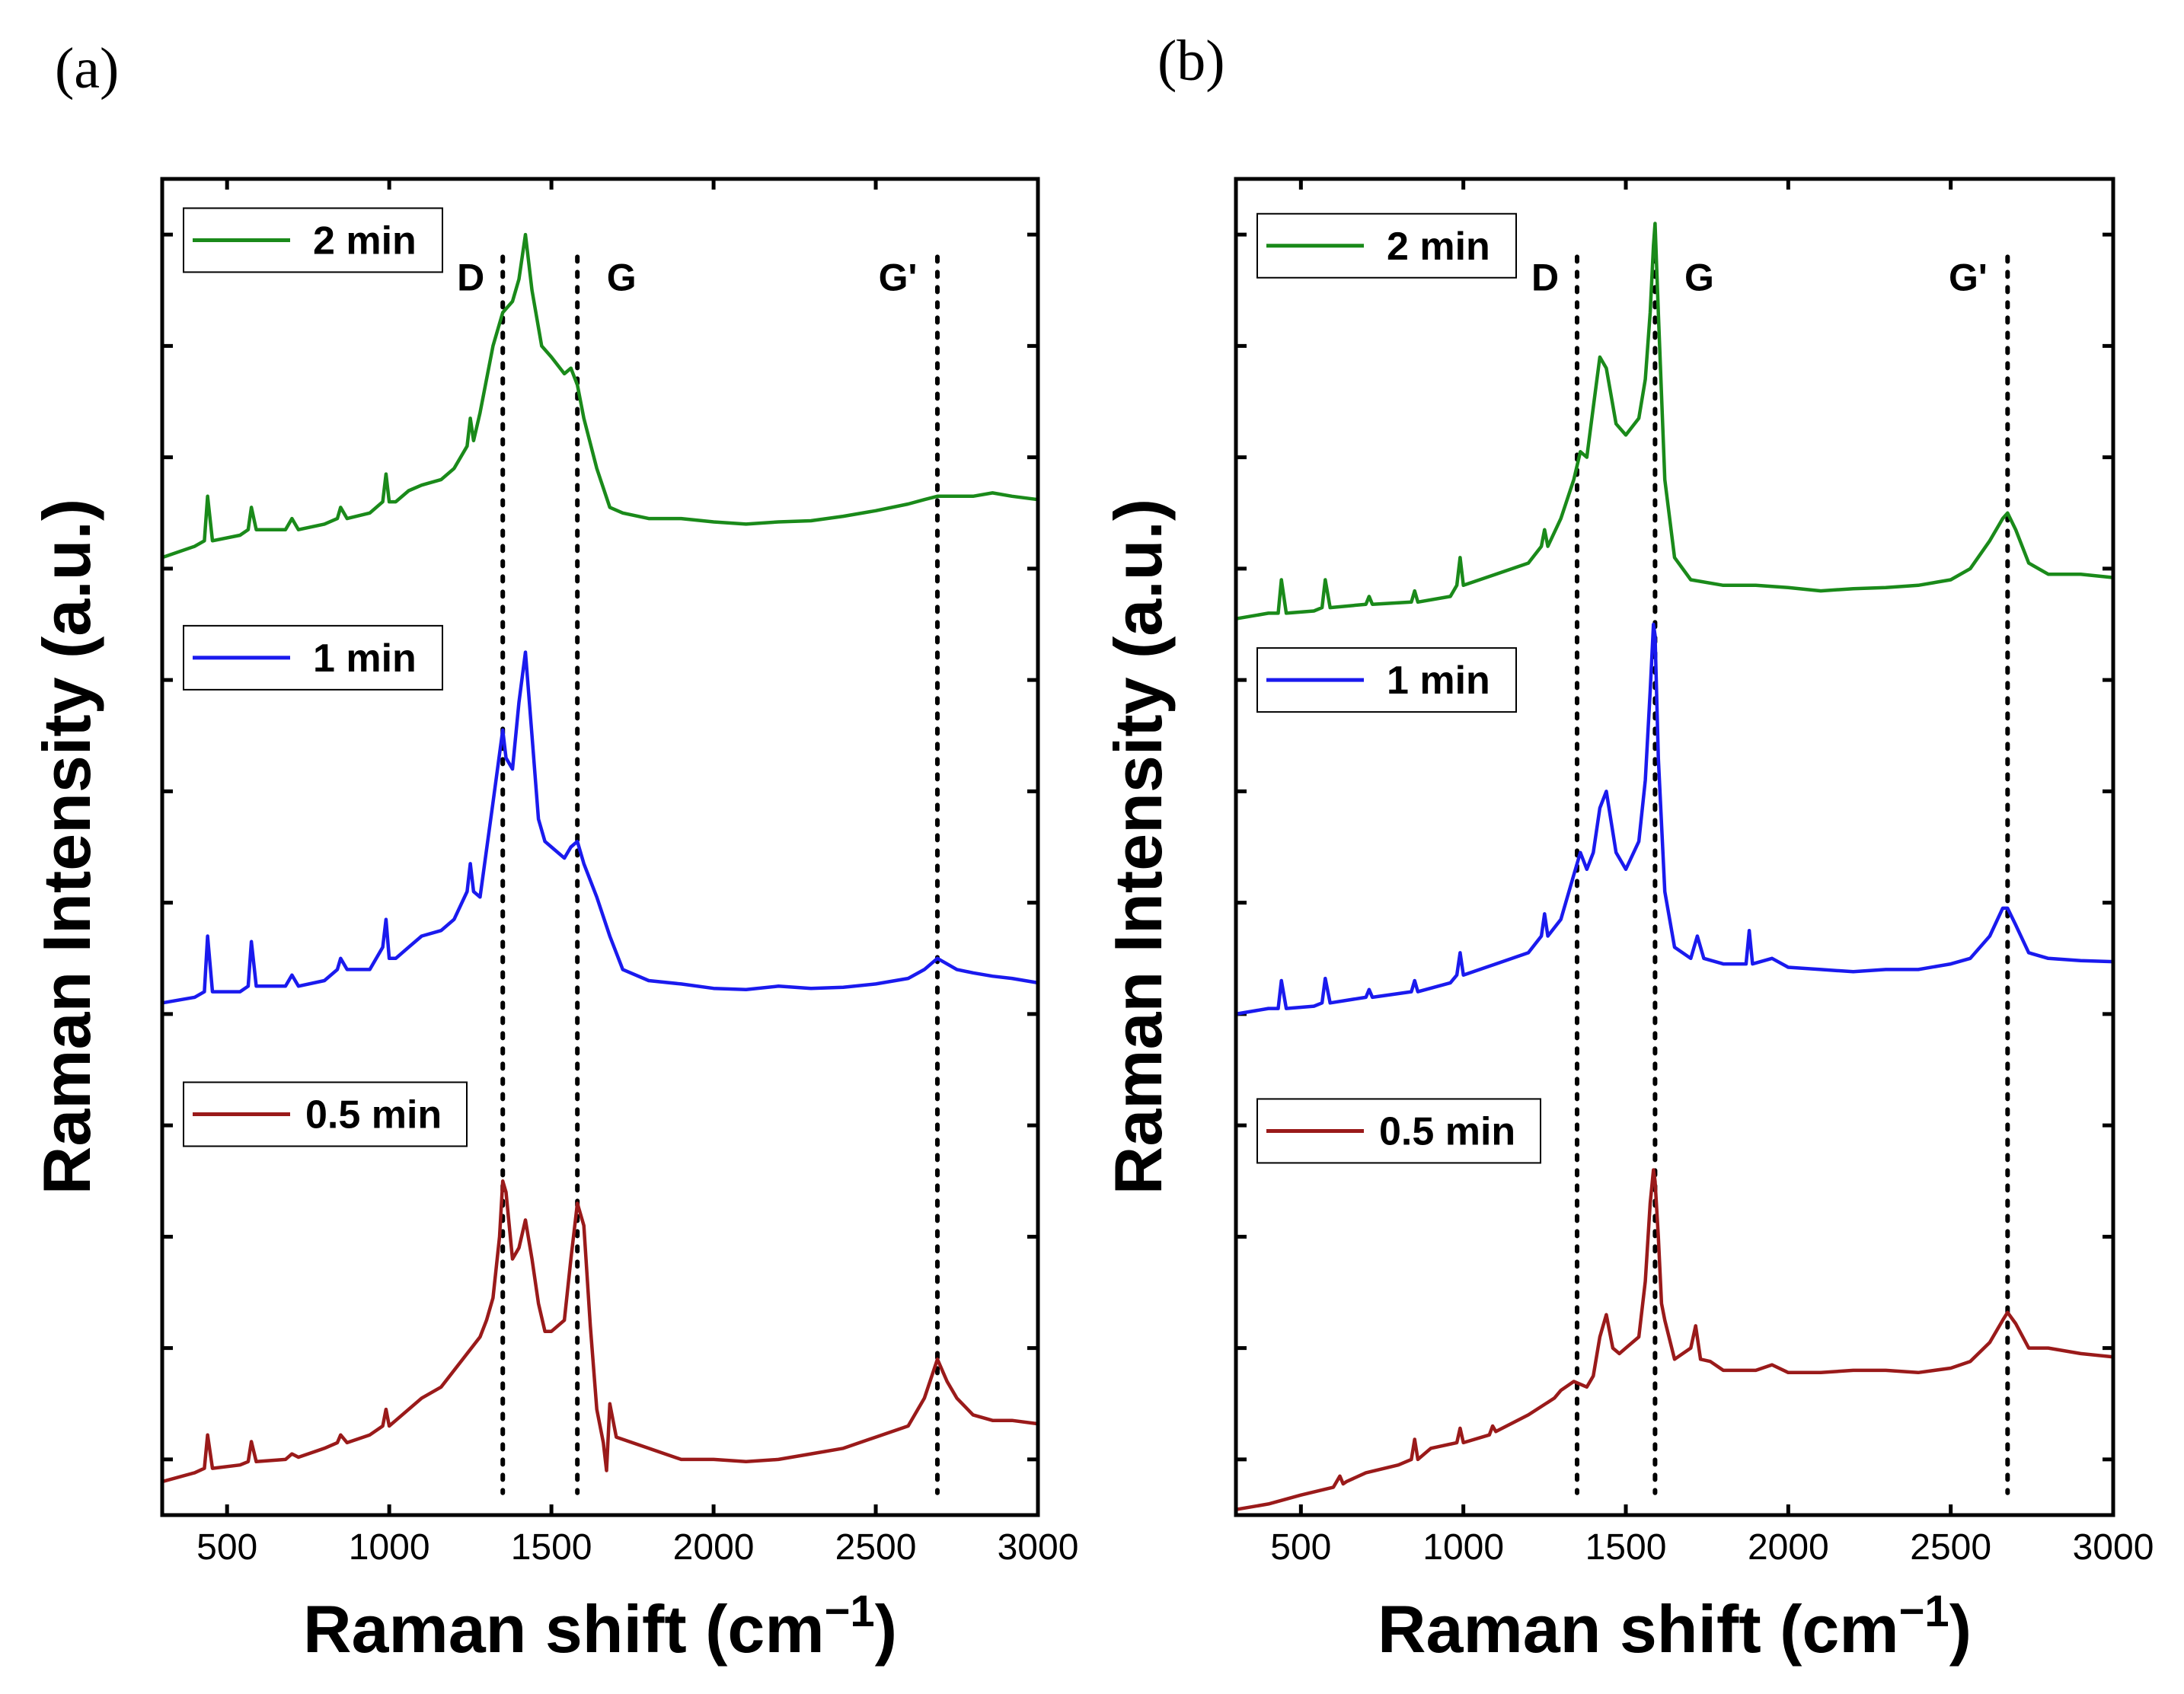  I want to click on panel-b-legend-label-0-5-min: 0.5 min, so click(1447, 1131).